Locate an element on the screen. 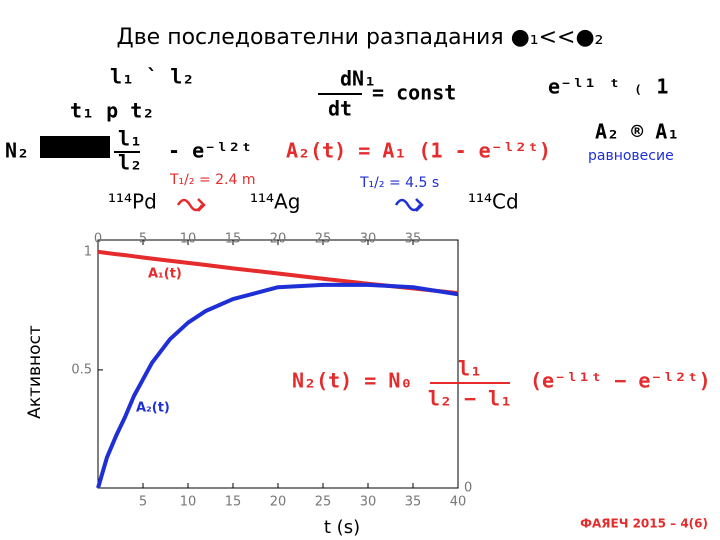 The image size is (720, 540). y2-tick-label: 0 is located at coordinates (468, 488).